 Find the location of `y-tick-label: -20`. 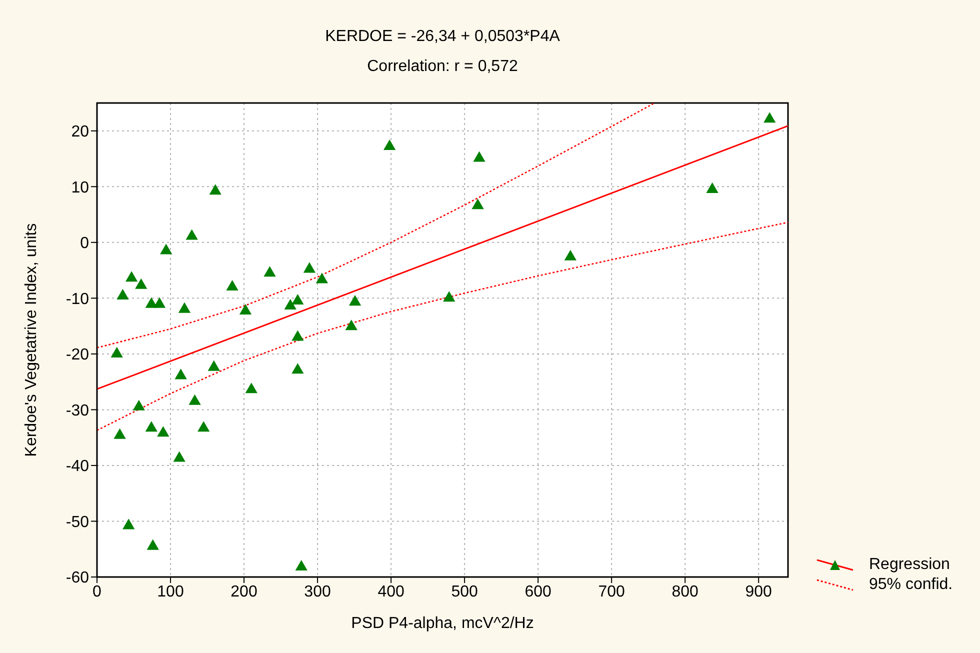

y-tick-label: -20 is located at coordinates (78, 355).